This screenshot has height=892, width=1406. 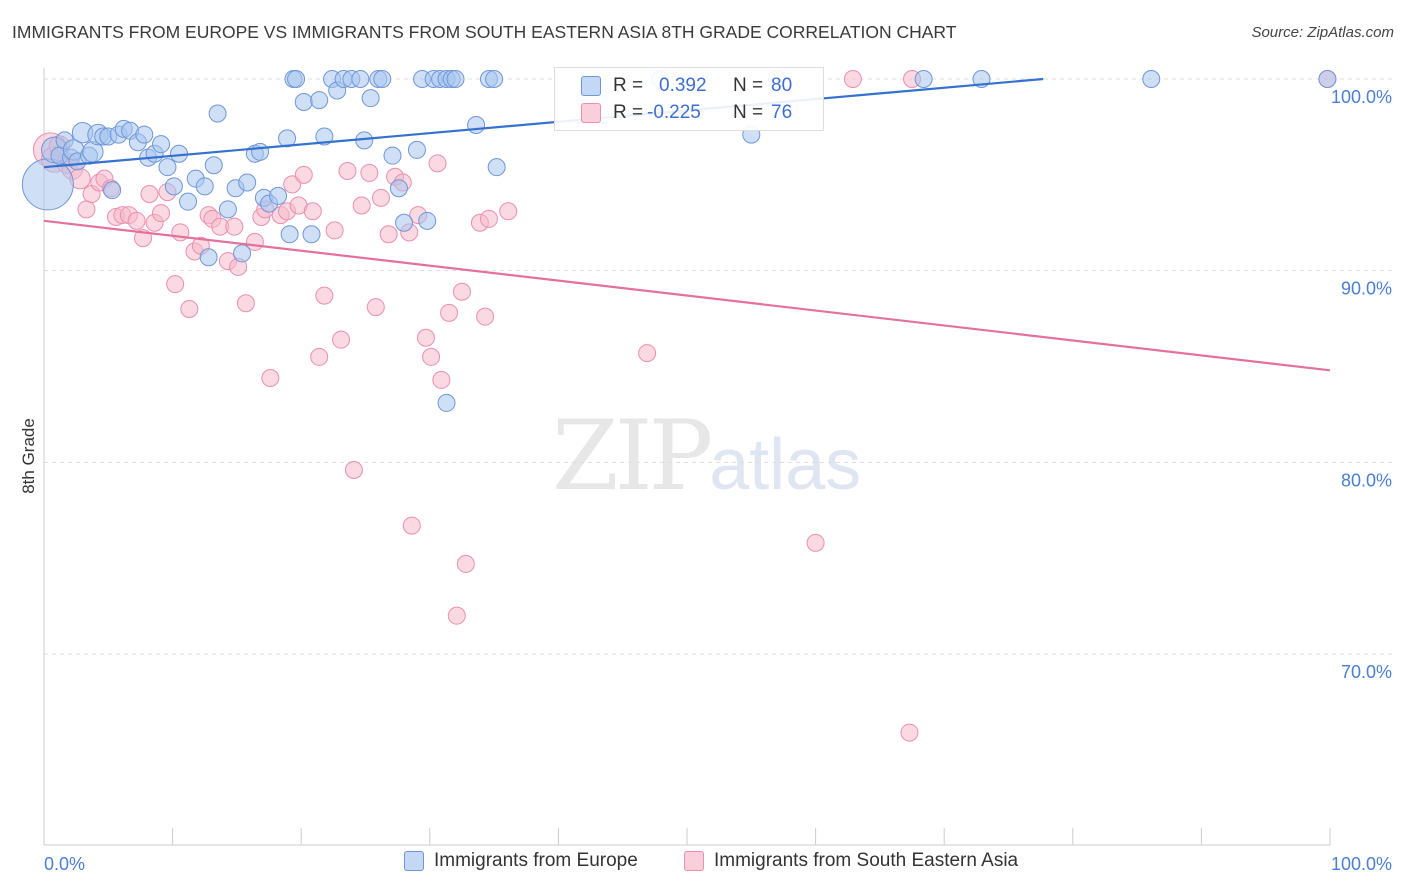 I want to click on x-tick-label-end: 100.0%, so click(x=1361, y=864).